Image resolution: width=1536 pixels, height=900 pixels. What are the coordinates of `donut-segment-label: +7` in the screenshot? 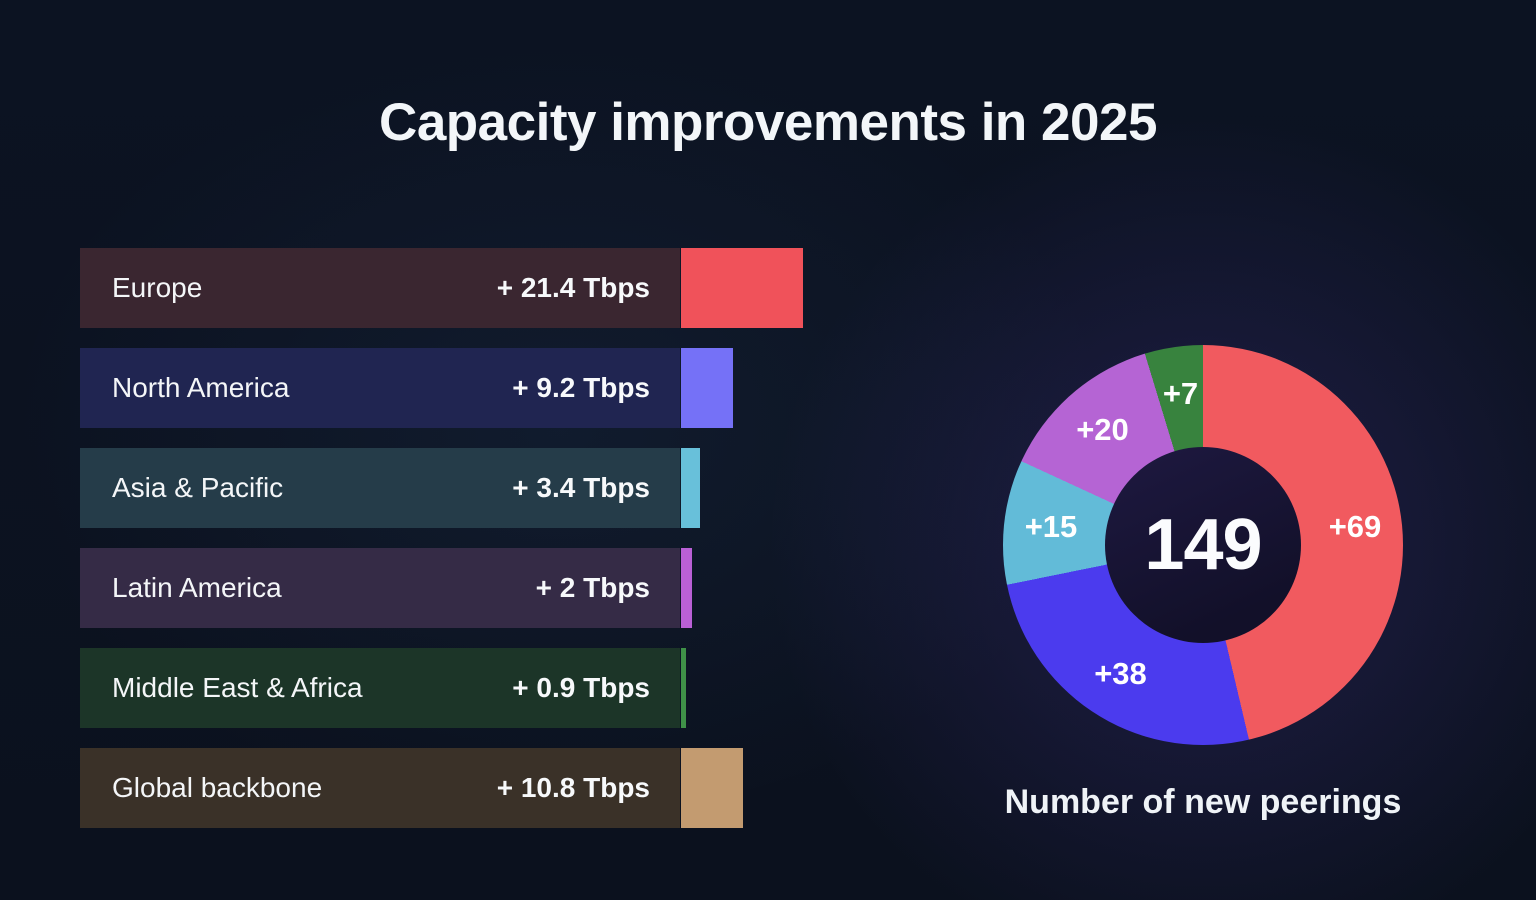 It's located at (1180, 393).